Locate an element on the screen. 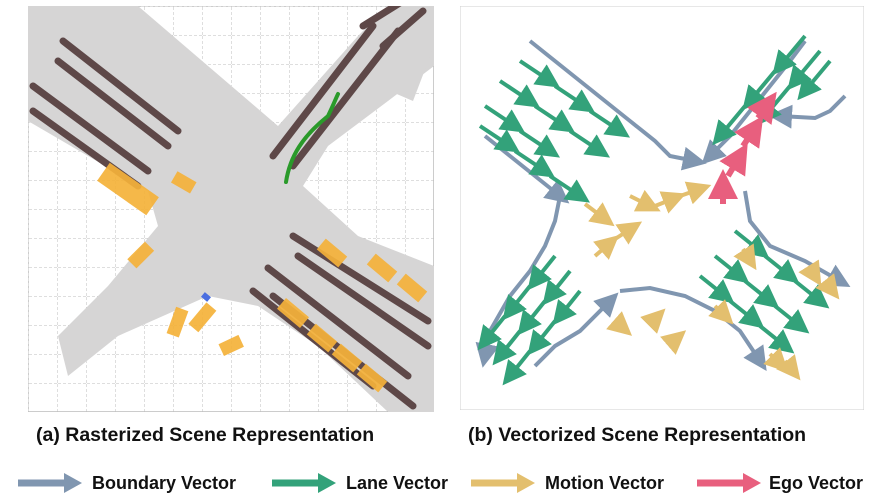  caption-rasterized: (a) Rasterized Scene Representation is located at coordinates (205, 435).